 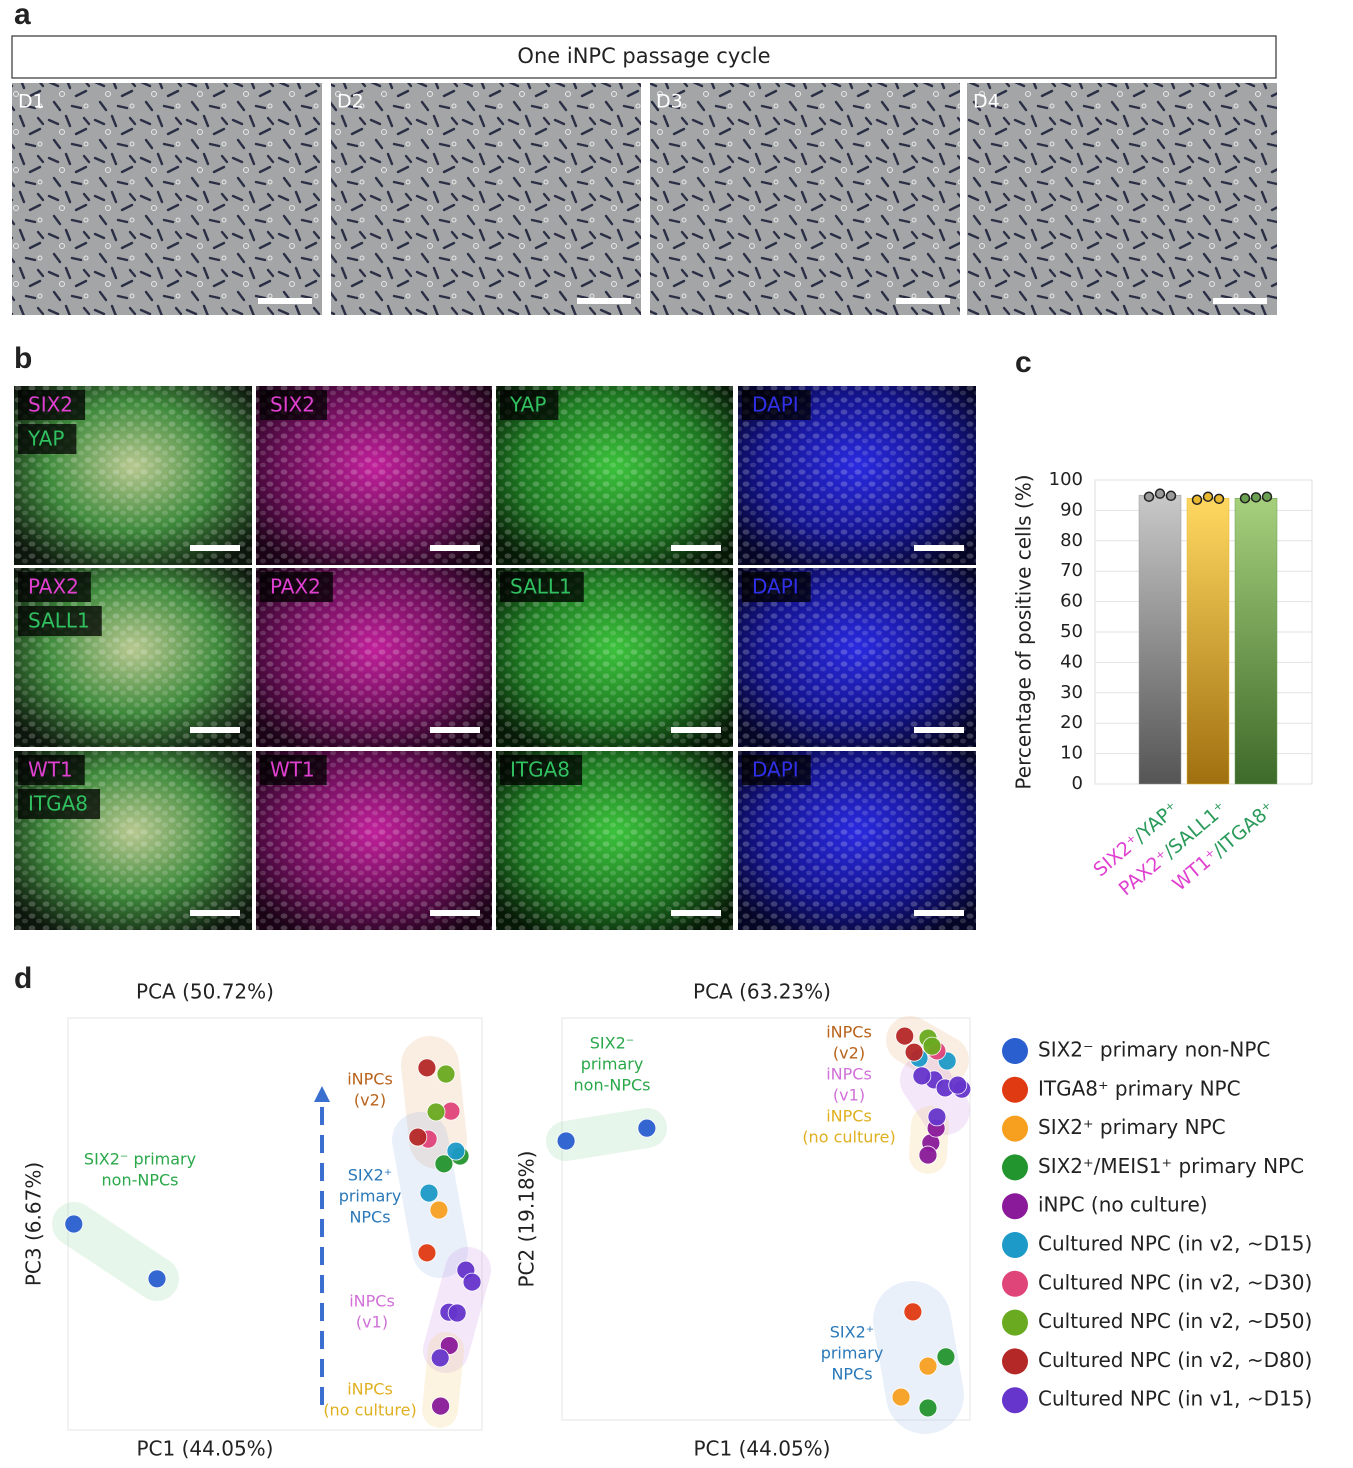 I want to click on legend-label: ITGA8⁺ primary NPC, so click(x=1139, y=1088).